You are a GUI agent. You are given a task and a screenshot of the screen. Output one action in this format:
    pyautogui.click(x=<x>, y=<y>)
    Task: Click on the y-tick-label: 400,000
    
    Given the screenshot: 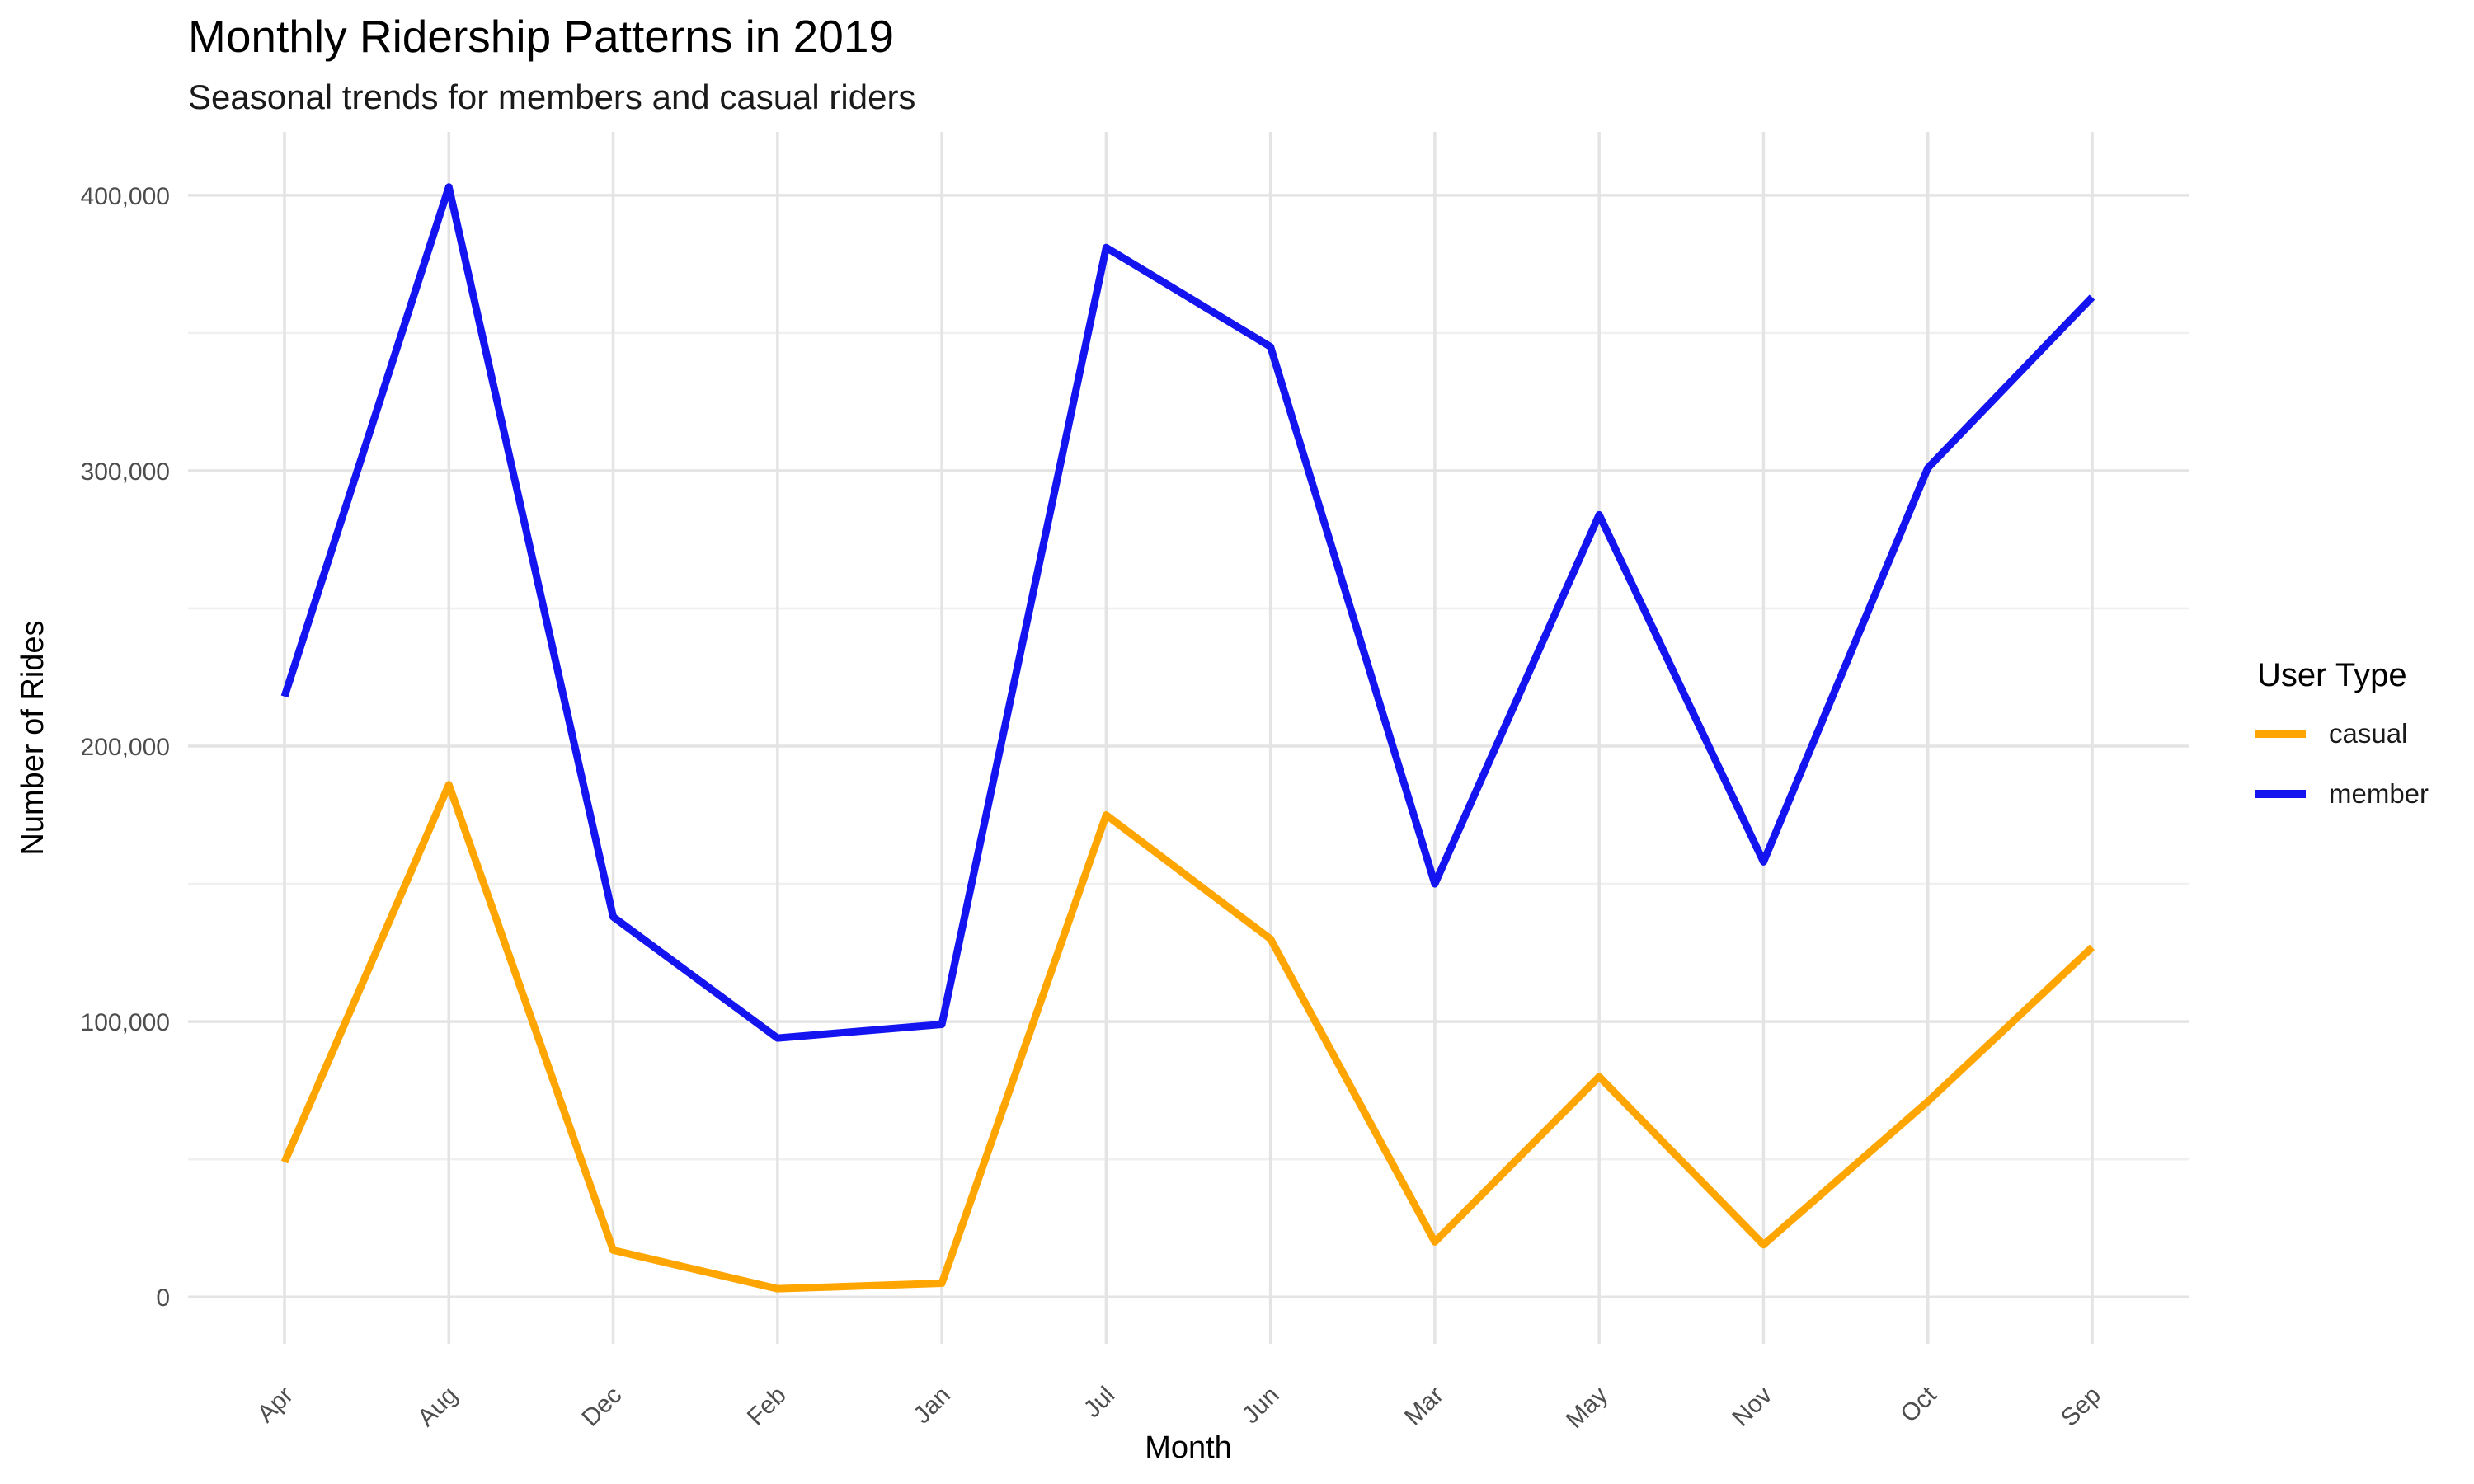 What is the action you would take?
    pyautogui.click(x=125, y=196)
    